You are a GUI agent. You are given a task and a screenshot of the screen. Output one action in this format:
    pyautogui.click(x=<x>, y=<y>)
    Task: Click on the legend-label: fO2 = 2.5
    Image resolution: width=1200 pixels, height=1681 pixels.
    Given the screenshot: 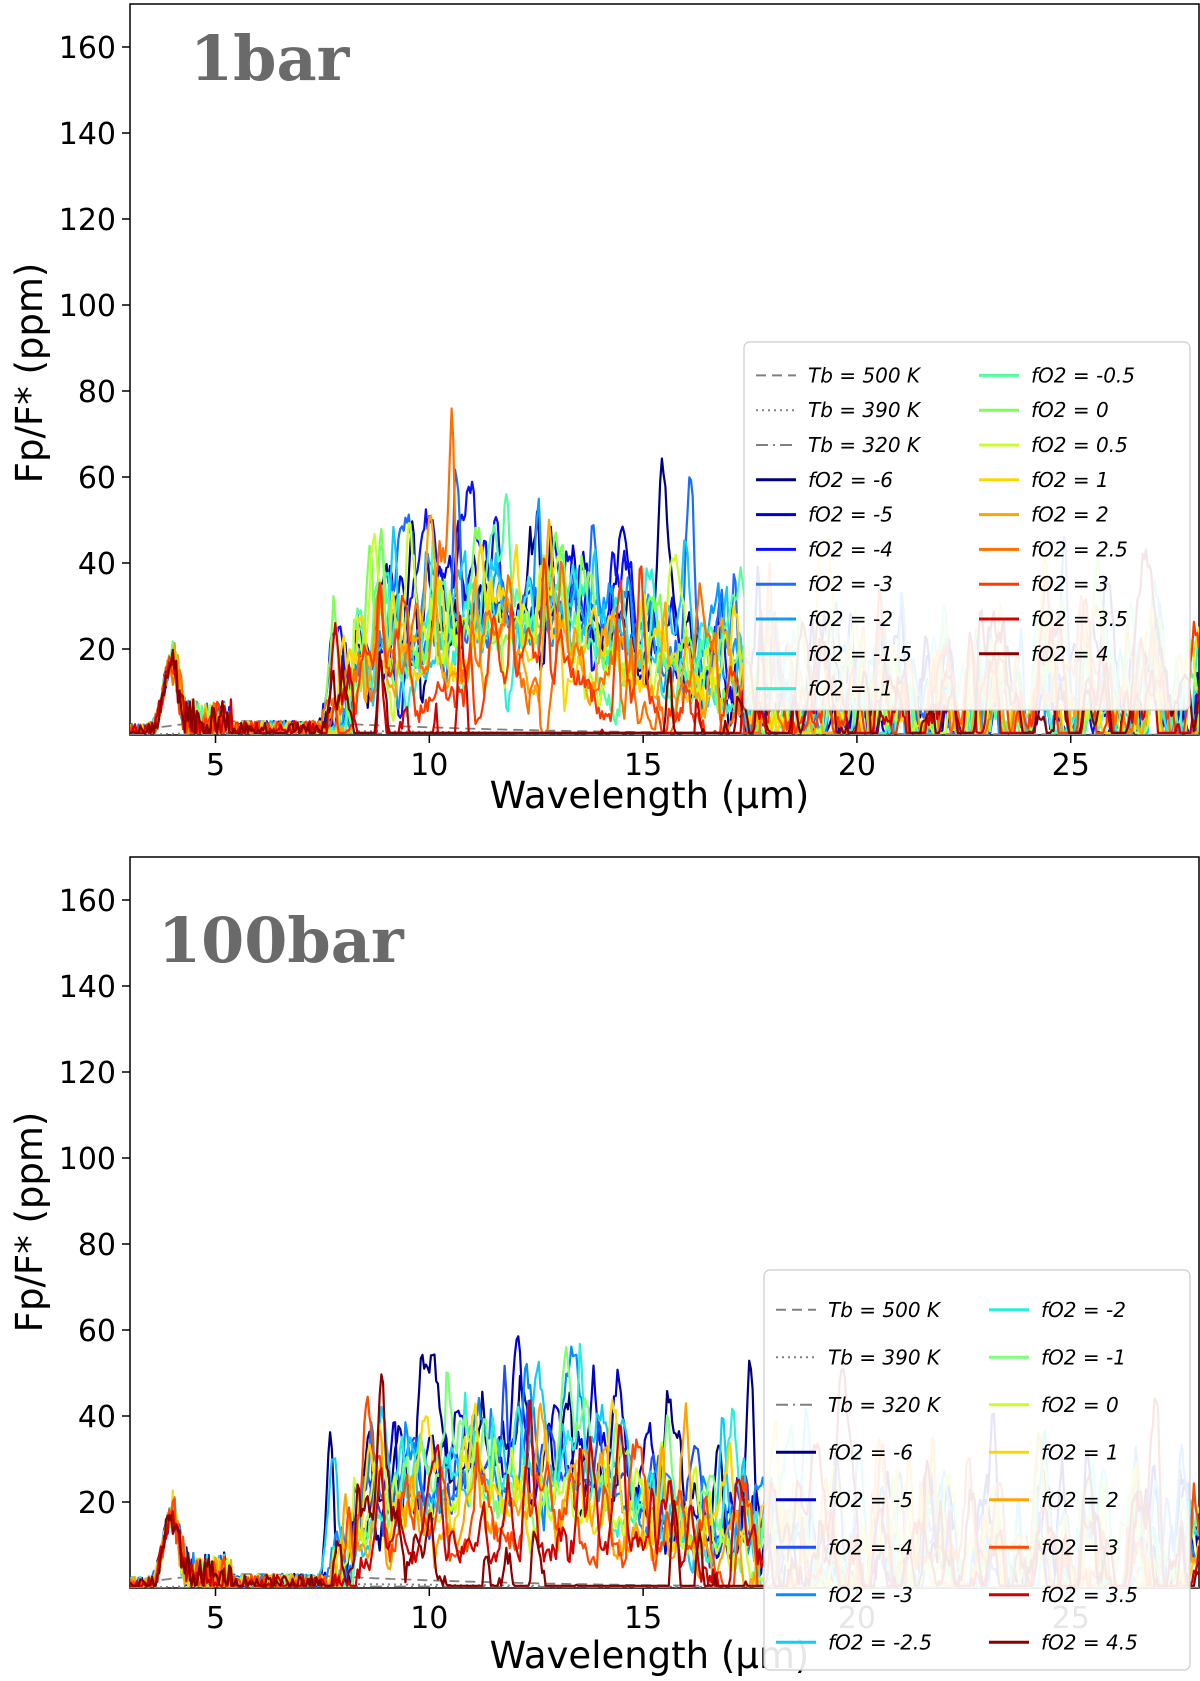 What is the action you would take?
    pyautogui.click(x=1079, y=549)
    